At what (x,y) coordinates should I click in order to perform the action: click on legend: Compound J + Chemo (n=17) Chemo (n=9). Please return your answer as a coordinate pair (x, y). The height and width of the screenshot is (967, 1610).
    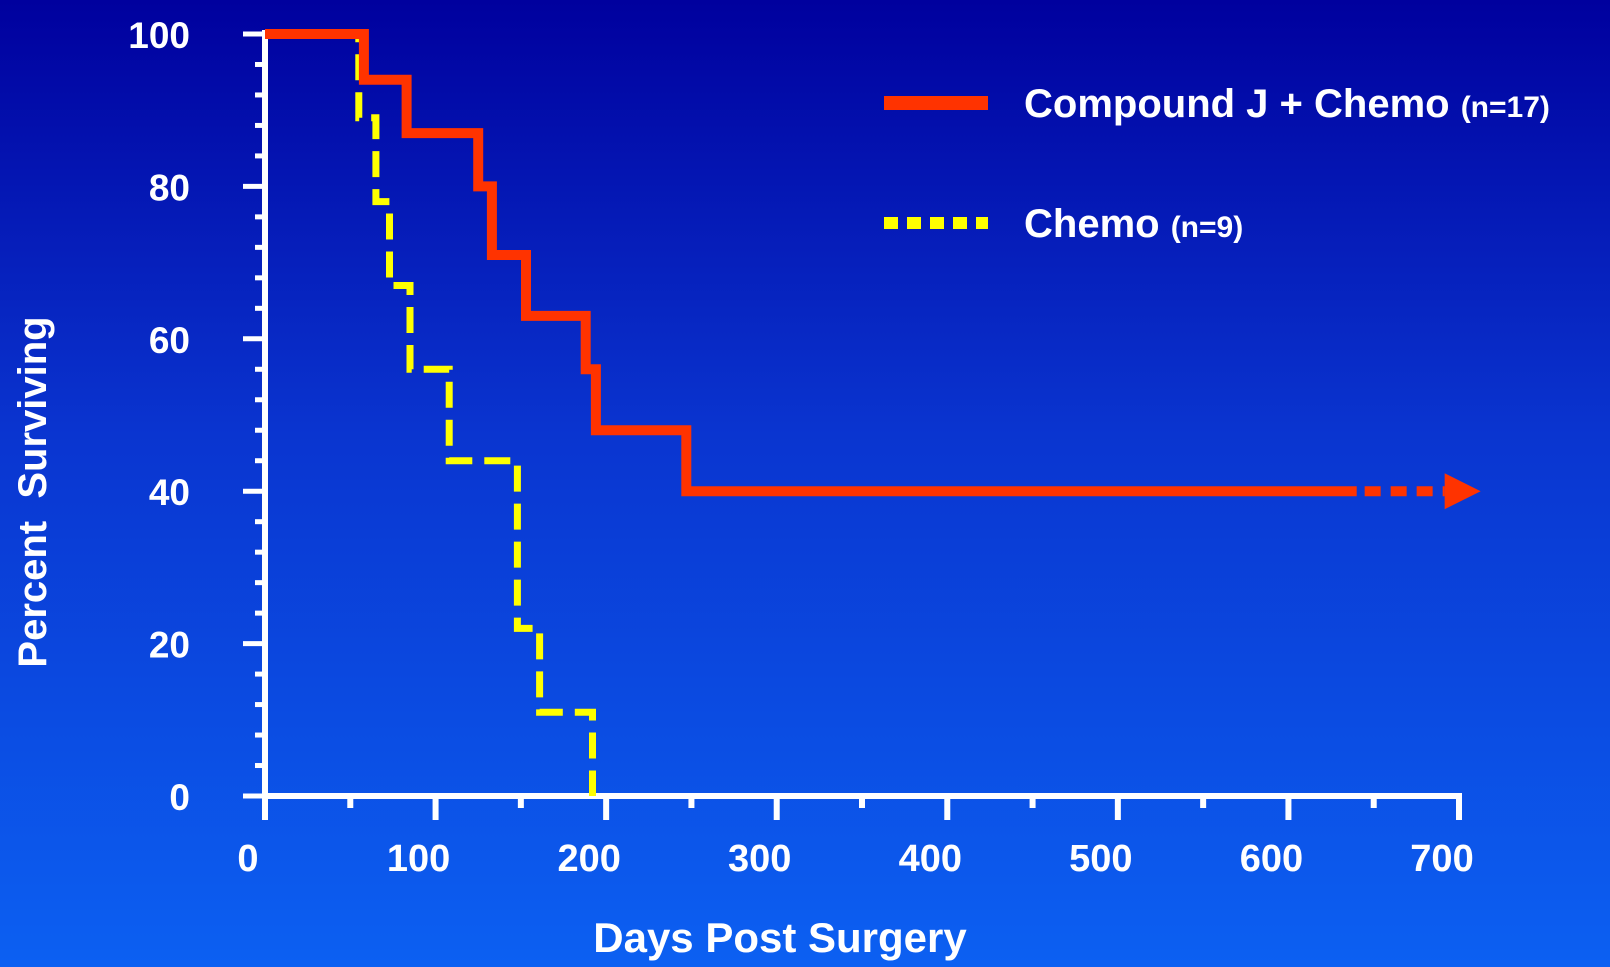
    Looking at the image, I should click on (1217, 164).